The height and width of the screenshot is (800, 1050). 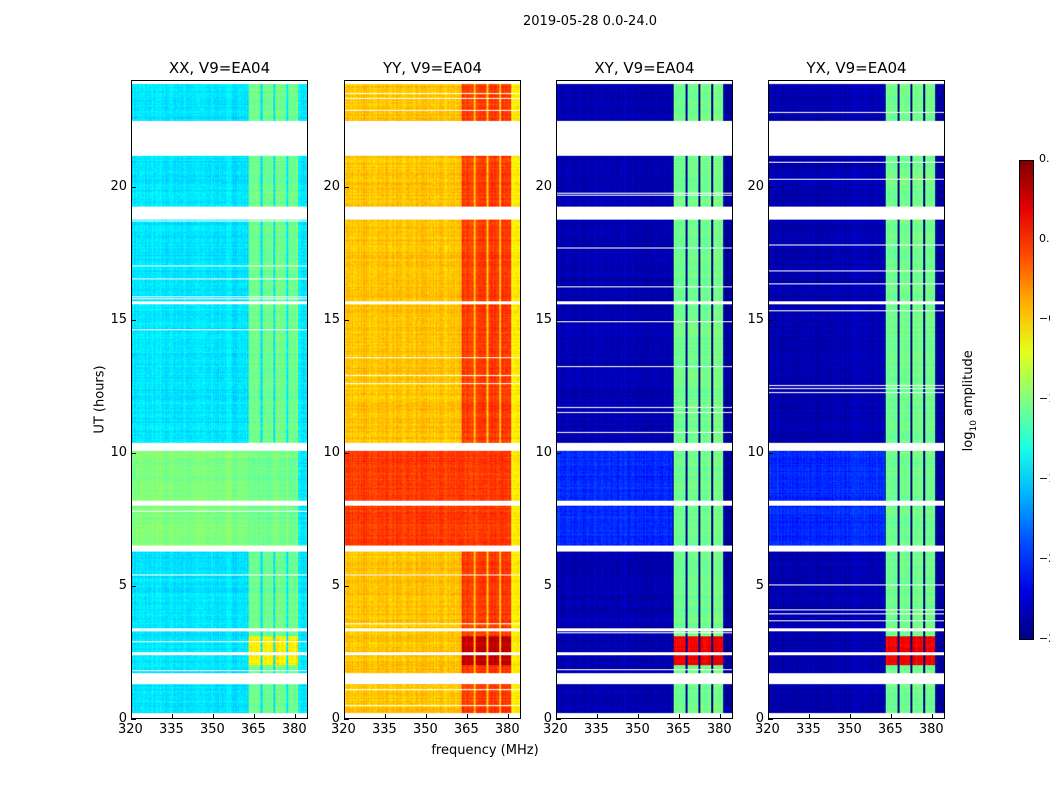 I want to click on x-axis-label: frequency (MHz), so click(x=485, y=750).